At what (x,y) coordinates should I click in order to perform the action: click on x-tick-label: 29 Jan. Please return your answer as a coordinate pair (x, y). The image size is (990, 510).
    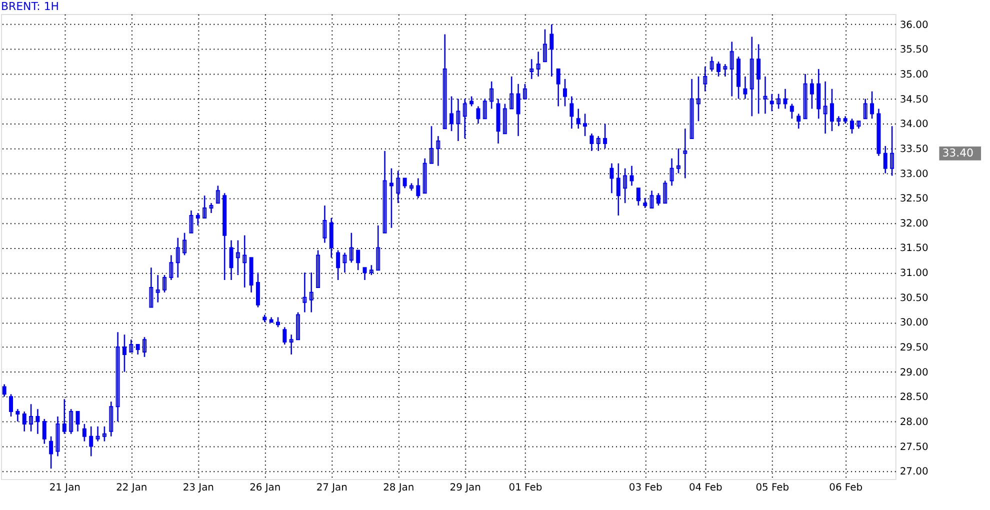
    Looking at the image, I should click on (465, 488).